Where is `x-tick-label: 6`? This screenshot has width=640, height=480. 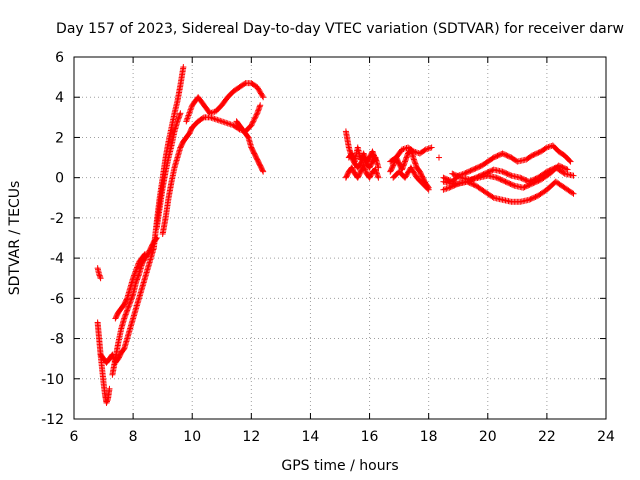 x-tick-label: 6 is located at coordinates (74, 437).